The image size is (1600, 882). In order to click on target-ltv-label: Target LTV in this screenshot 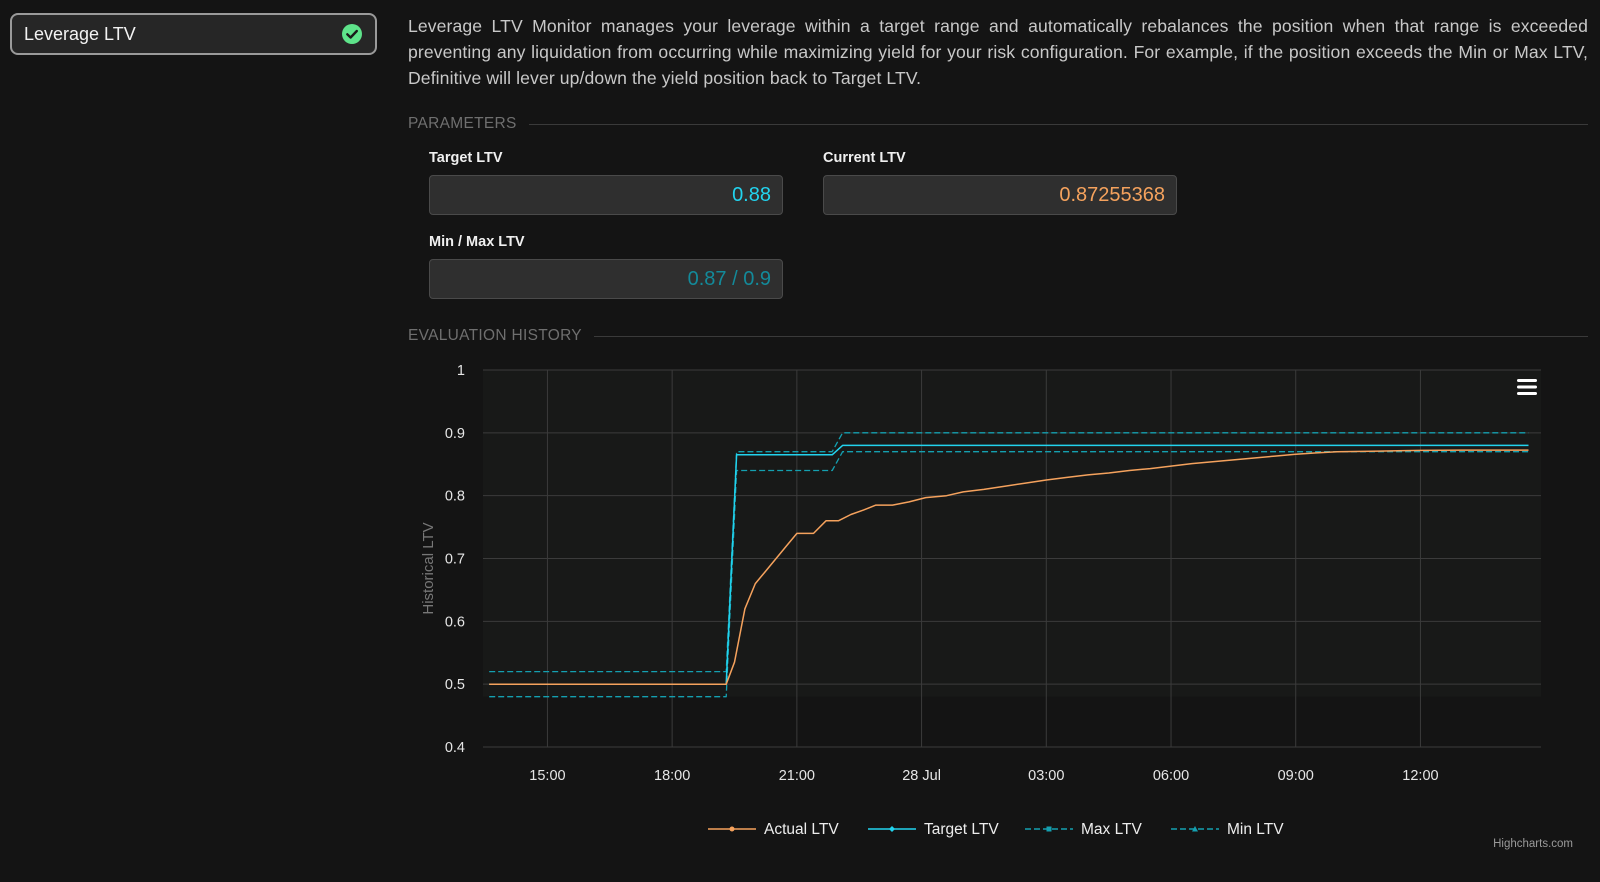, I will do `click(466, 158)`.